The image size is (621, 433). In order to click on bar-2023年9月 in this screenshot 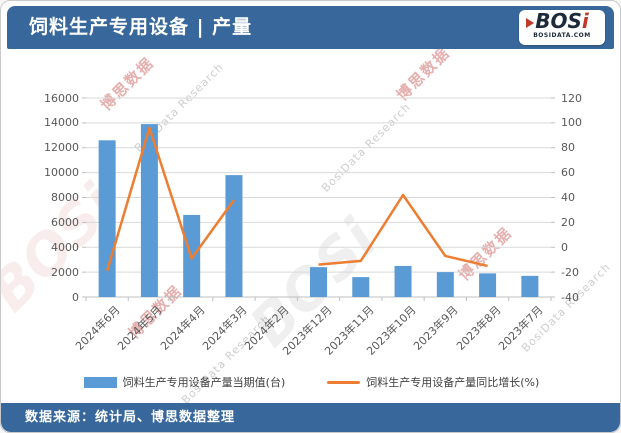, I will do `click(445, 284)`.